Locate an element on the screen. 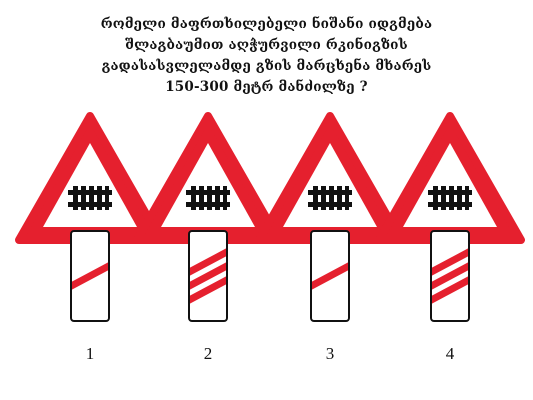  question-line-1: რომელი მაფრთხილებელი ნიშანი იდგმება is located at coordinates (266, 24).